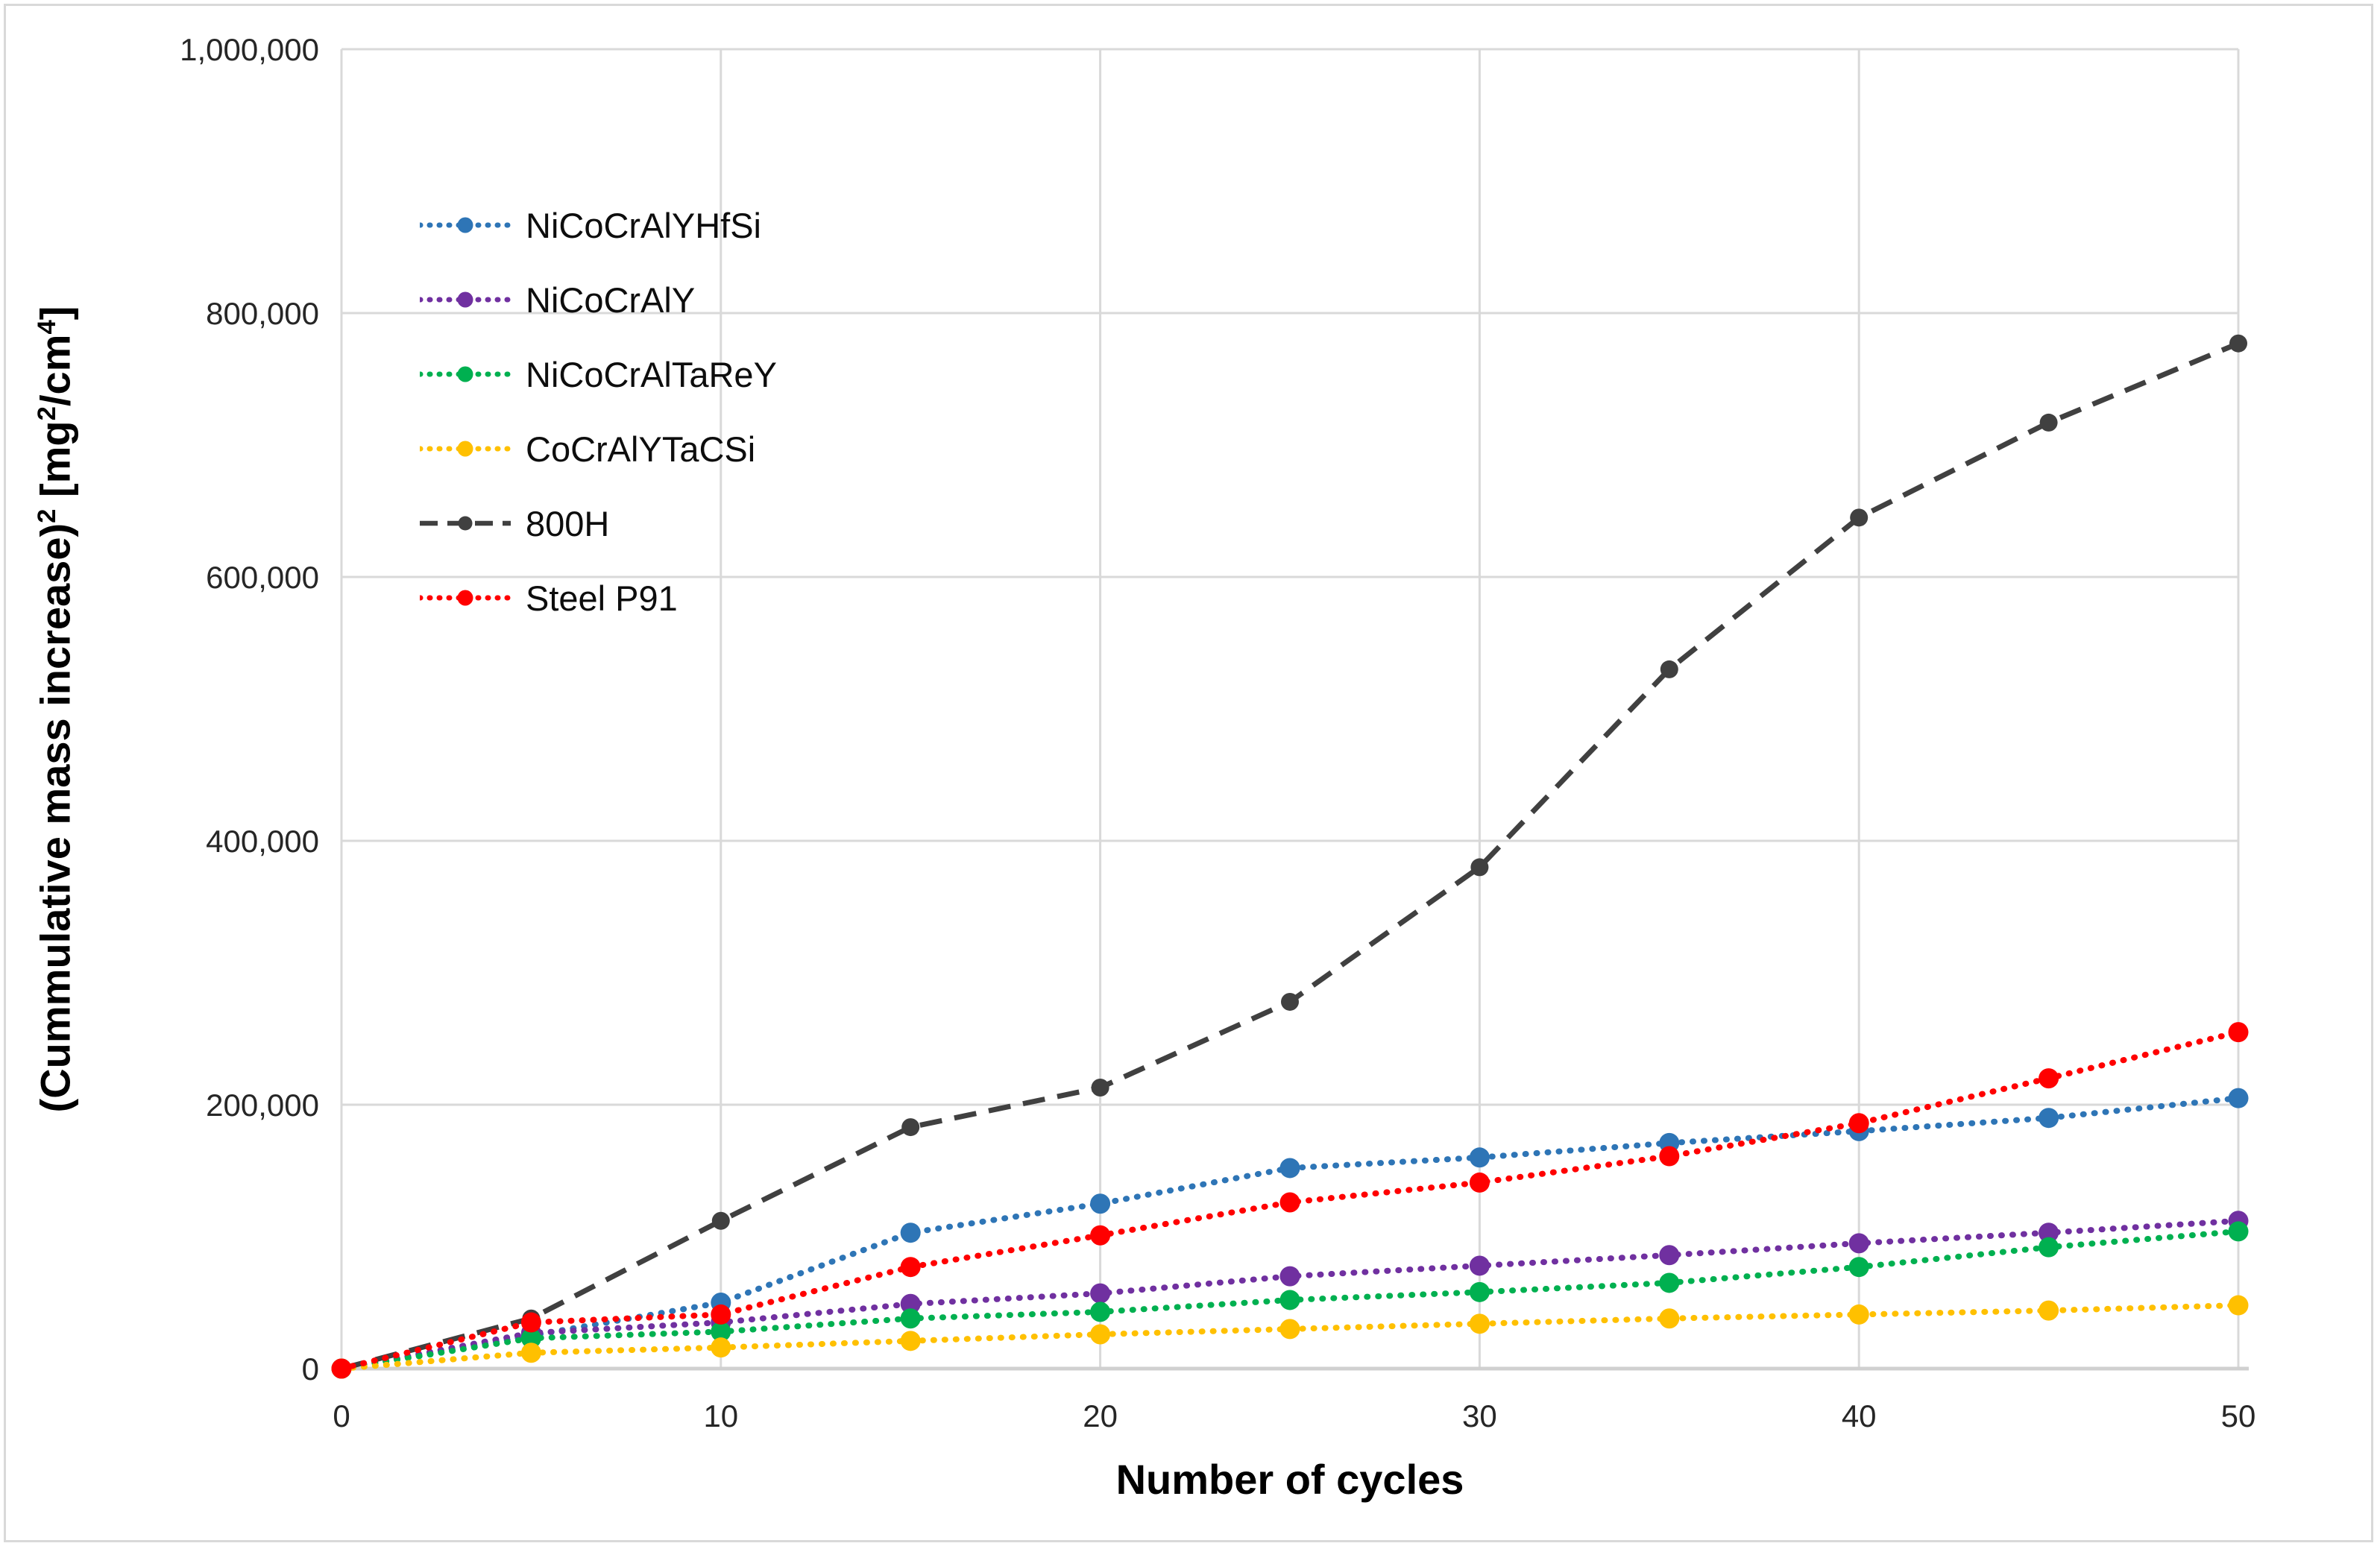  I want to click on y-axis-tick-labels: 0 200,000 400,000 600,000 800,000 1,000,000, so click(249, 709).